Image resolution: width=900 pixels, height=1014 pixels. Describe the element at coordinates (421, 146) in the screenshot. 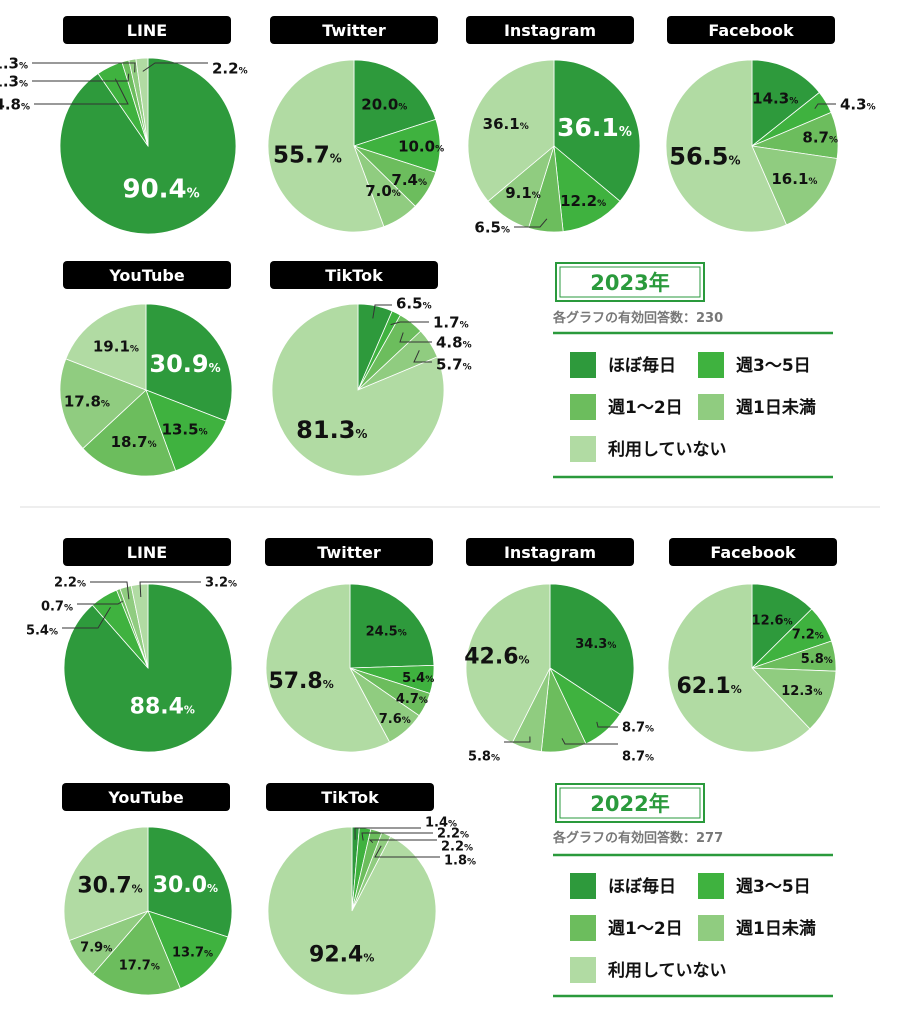

I see `value-label-w35: 10.0%` at that location.